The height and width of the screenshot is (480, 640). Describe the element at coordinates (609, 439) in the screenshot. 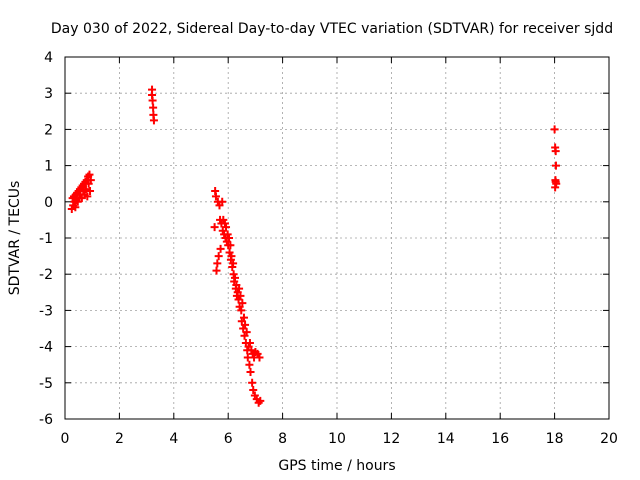

I see `x-tick-label: 20` at that location.